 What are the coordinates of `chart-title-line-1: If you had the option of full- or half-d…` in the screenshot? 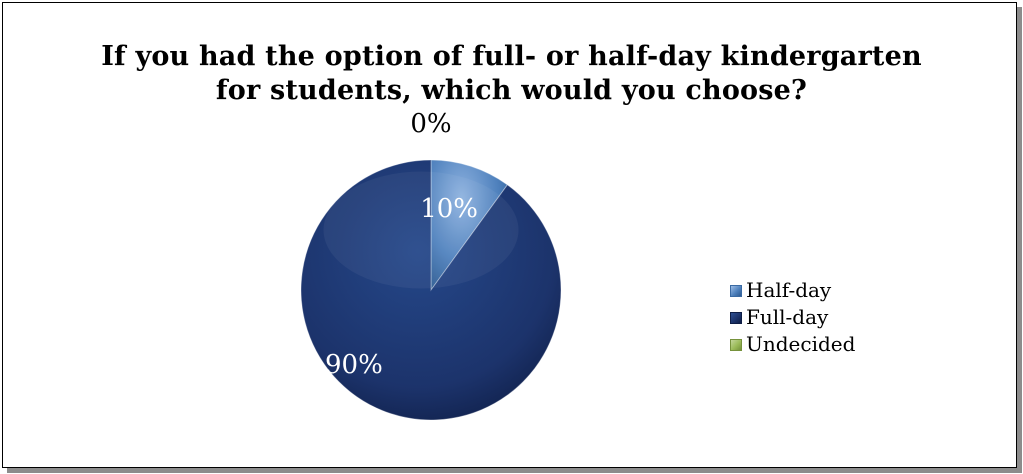 It's located at (511, 56).